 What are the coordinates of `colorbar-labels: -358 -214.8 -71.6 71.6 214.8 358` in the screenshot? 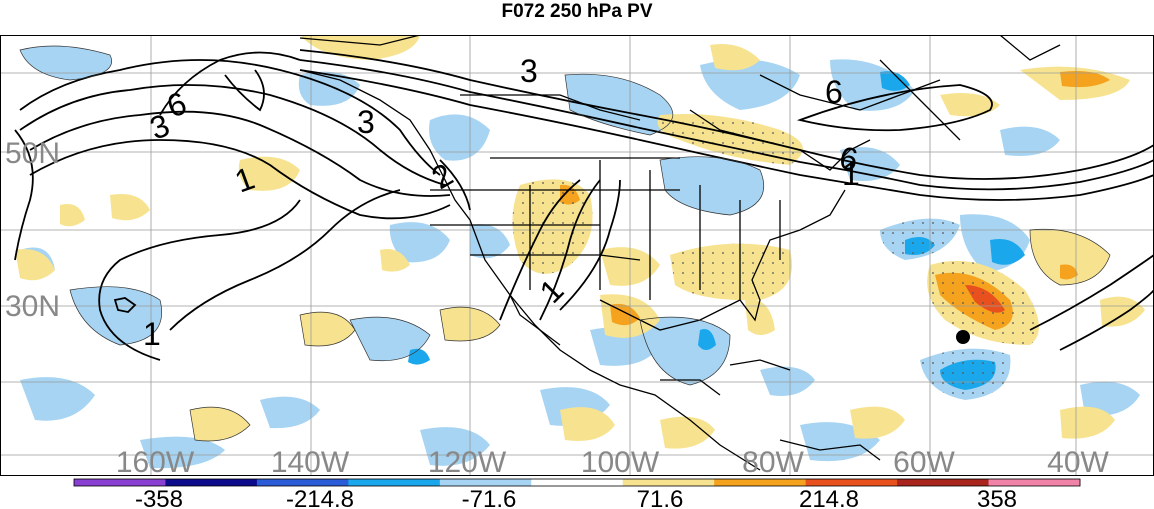 It's located at (576, 497).